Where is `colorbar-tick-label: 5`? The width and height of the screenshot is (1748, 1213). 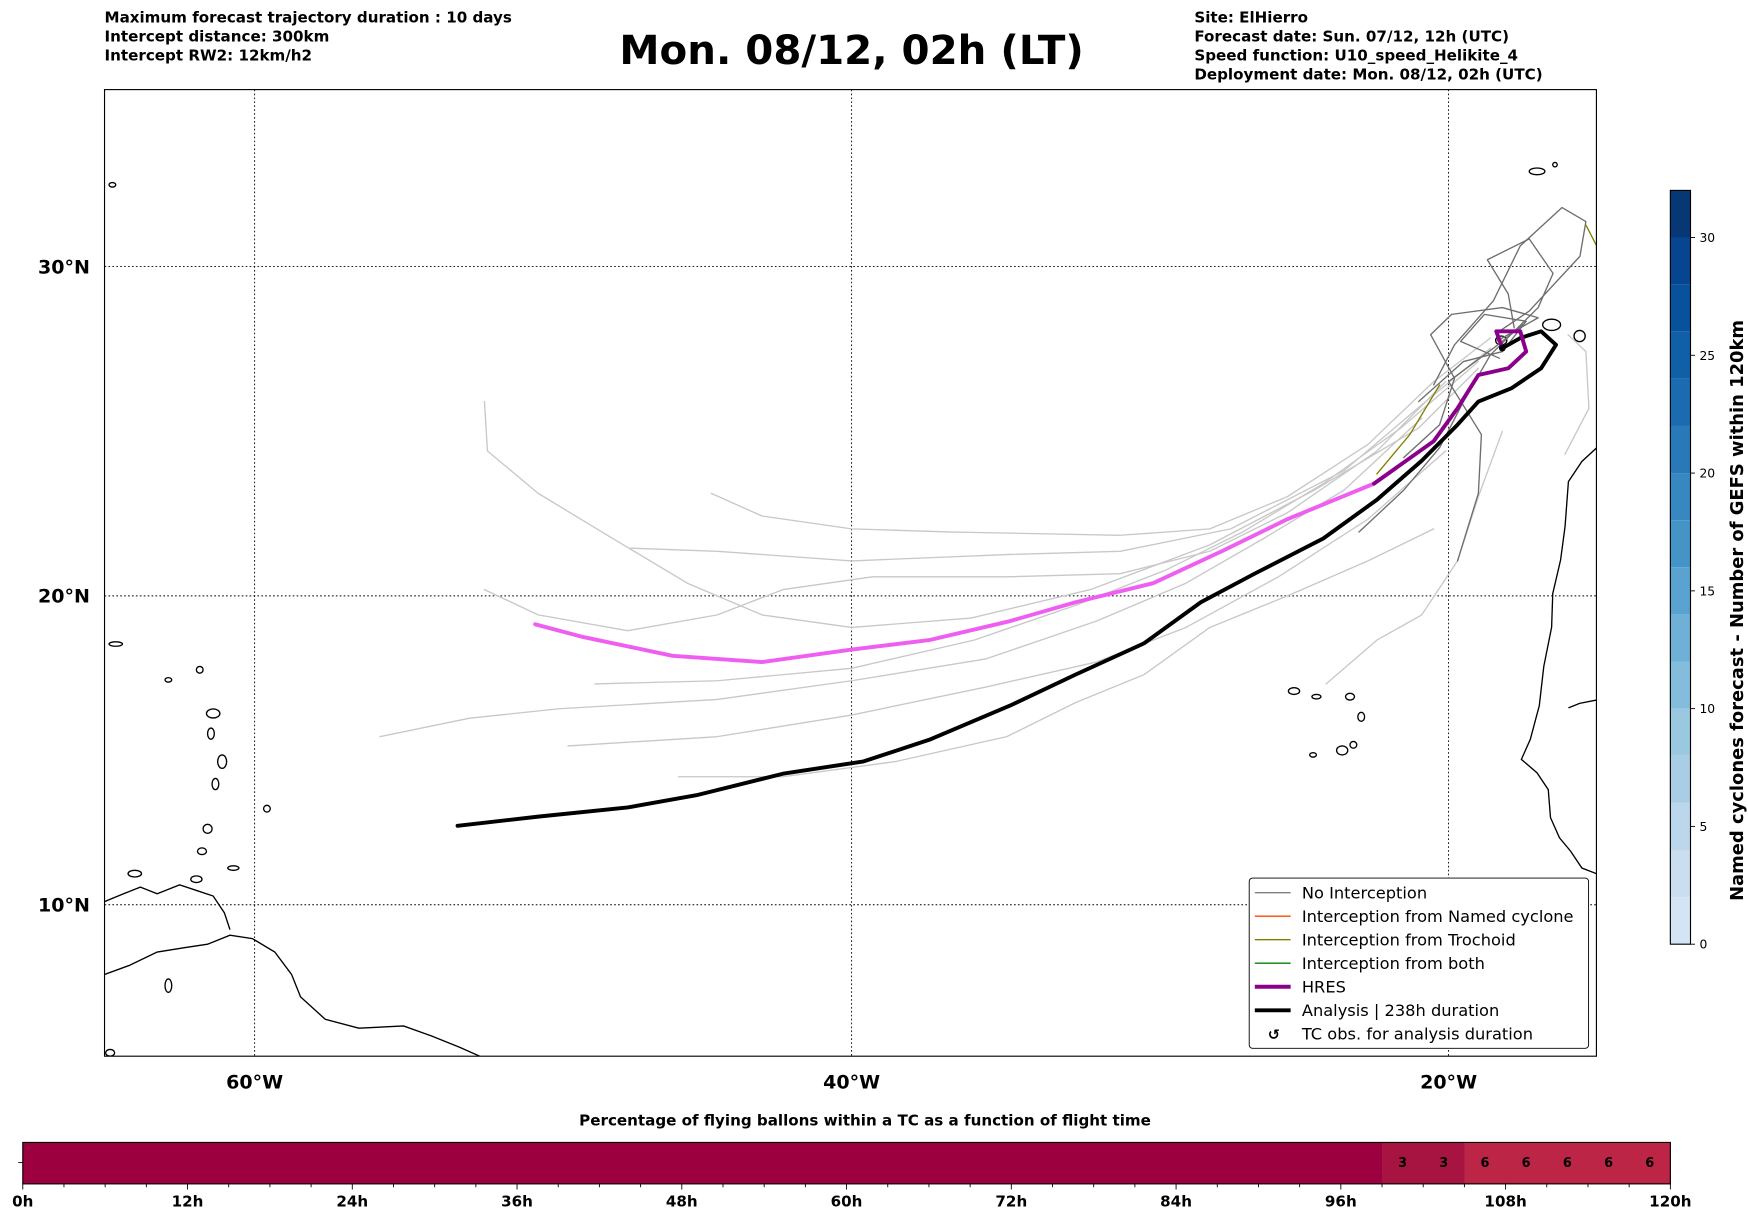 colorbar-tick-label: 5 is located at coordinates (1703, 827).